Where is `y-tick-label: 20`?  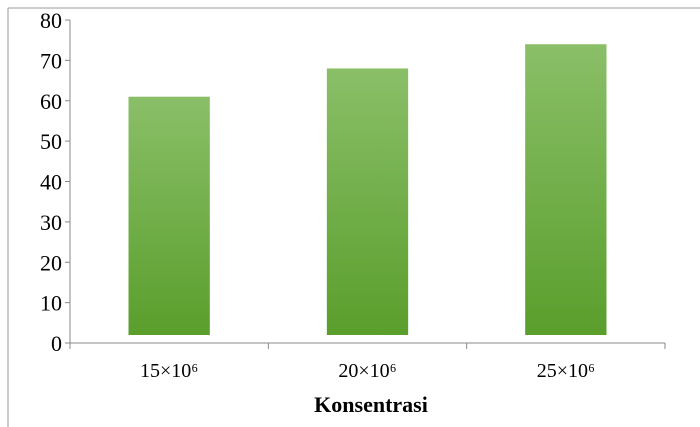
y-tick-label: 20 is located at coordinates (51, 262).